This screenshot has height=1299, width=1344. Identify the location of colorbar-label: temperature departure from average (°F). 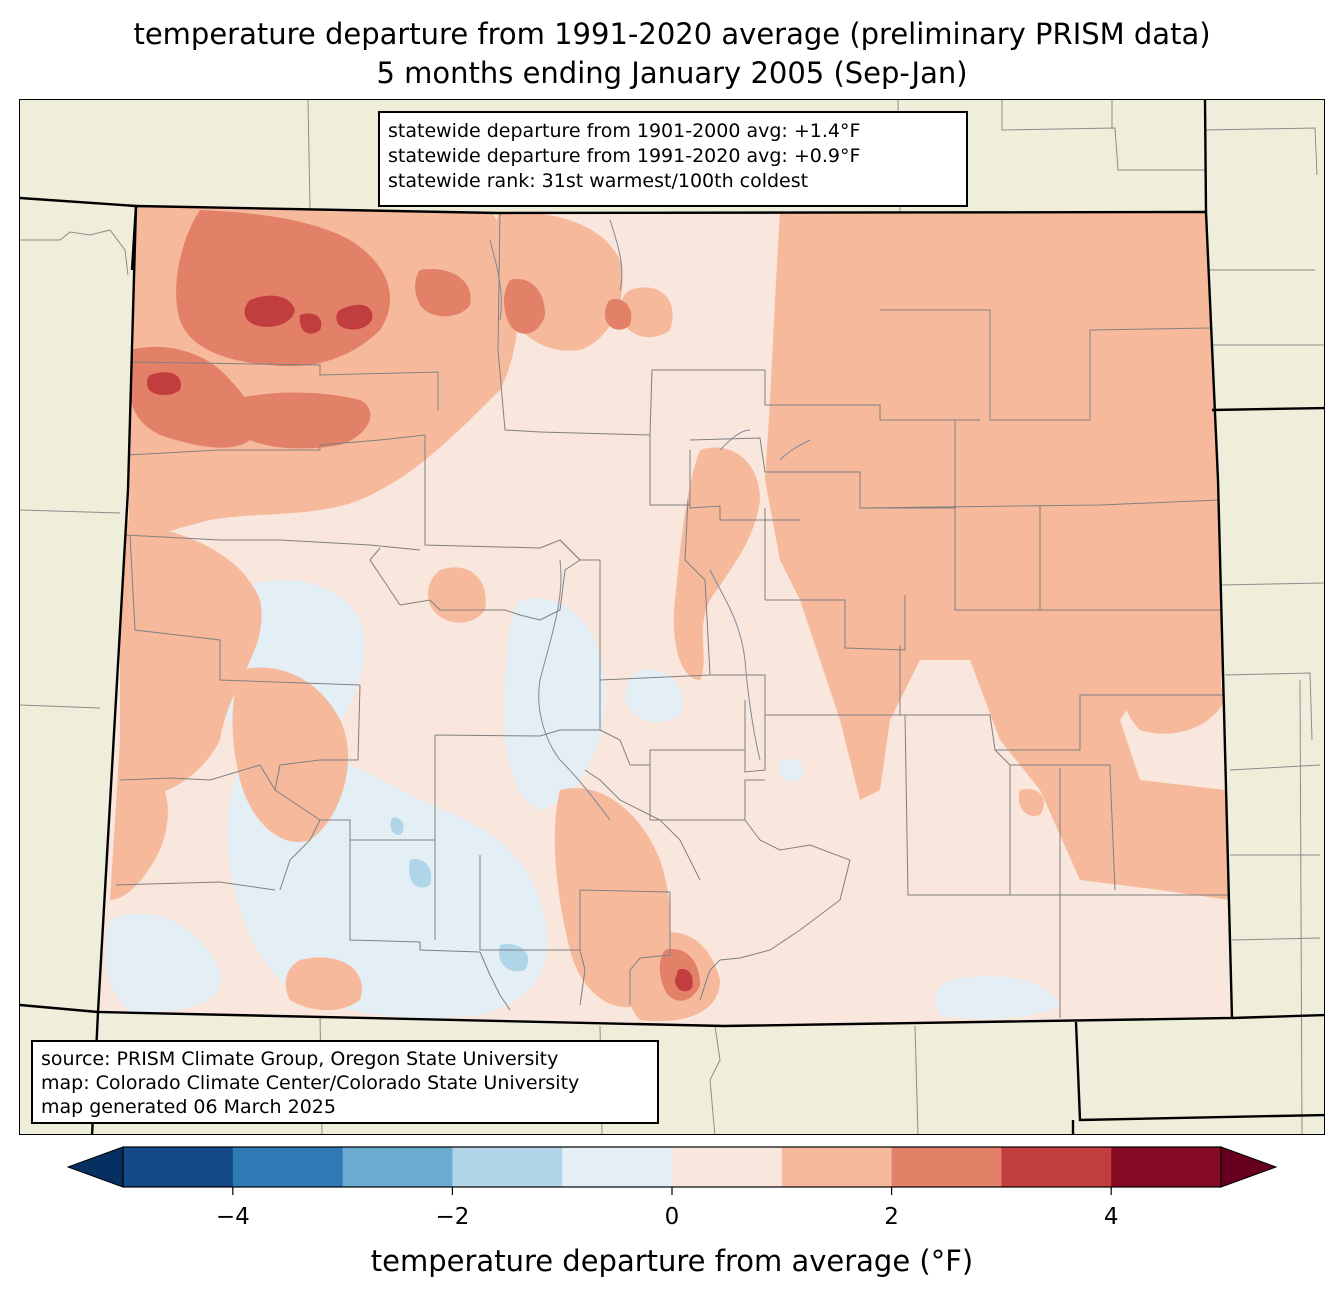
(672, 1261).